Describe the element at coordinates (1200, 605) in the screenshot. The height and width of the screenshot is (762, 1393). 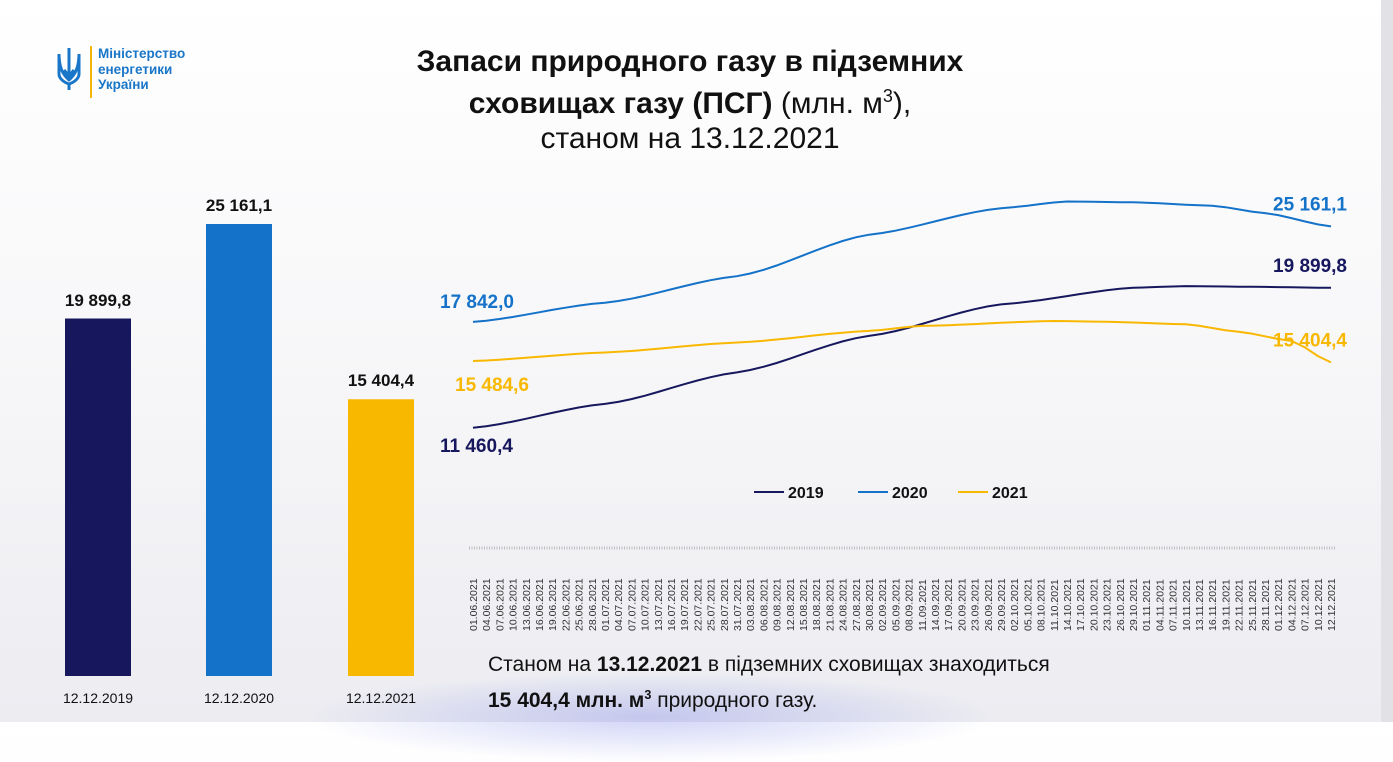
I see `x-tick-label: 13.11.2021` at that location.